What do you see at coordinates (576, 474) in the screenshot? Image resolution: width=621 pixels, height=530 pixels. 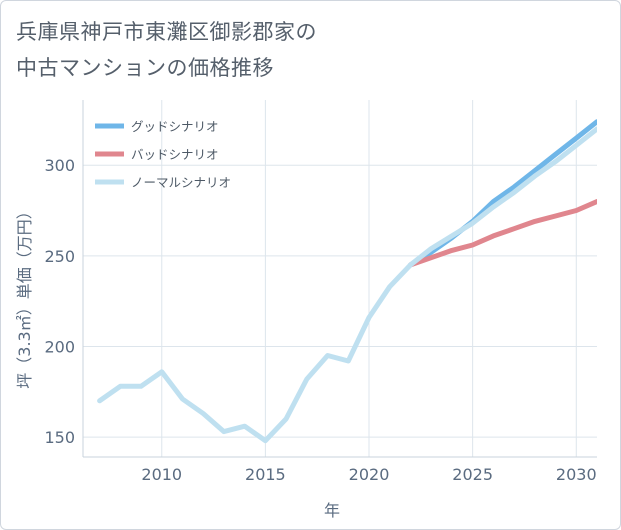 I see `x-tick-label-2030: 2030` at bounding box center [576, 474].